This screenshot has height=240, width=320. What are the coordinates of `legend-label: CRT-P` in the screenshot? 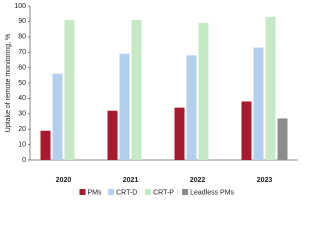 It's located at (163, 192).